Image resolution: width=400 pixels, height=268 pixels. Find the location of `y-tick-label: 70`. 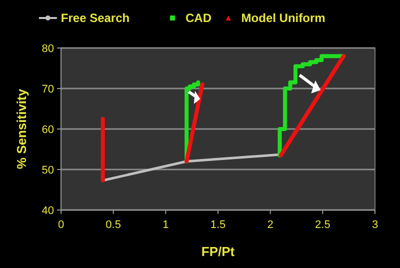

y-tick-label: 70 is located at coordinates (48, 90).